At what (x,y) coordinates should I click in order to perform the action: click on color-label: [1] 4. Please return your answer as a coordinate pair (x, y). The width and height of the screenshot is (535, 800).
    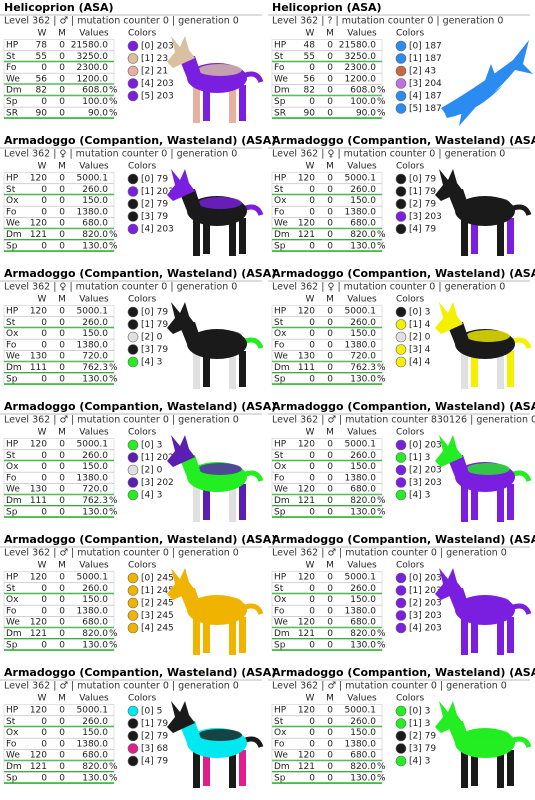
    Looking at the image, I should click on (420, 325).